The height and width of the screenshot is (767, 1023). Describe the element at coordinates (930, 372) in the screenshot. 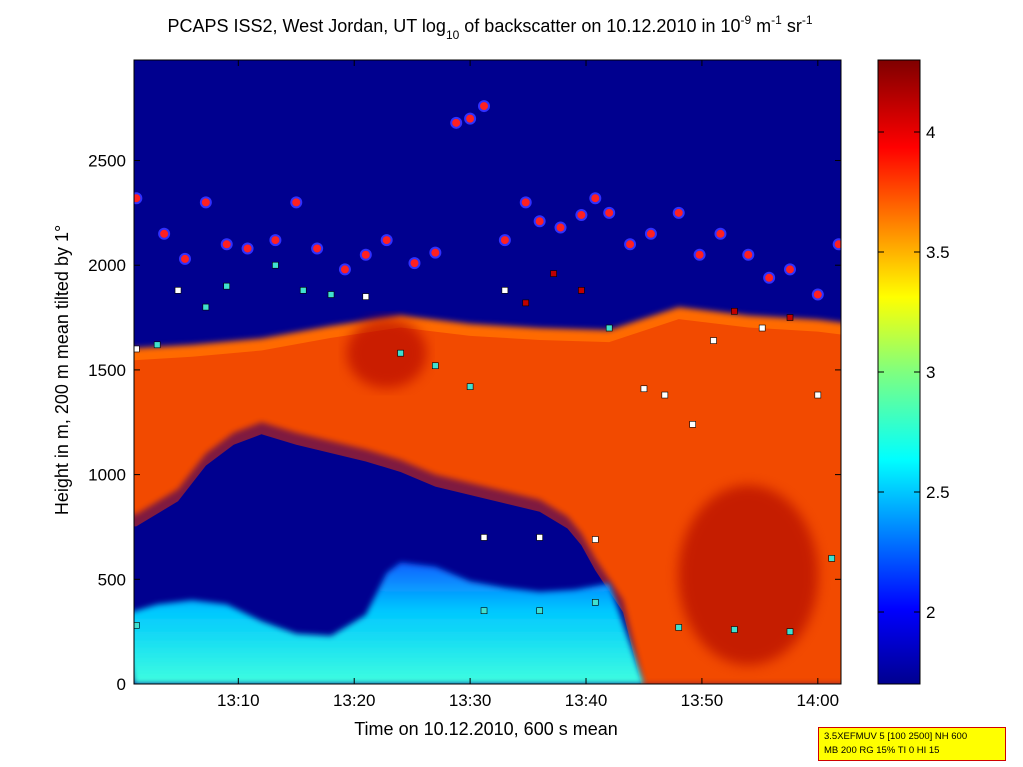

I see `colorbar-tick-label: 3` at that location.